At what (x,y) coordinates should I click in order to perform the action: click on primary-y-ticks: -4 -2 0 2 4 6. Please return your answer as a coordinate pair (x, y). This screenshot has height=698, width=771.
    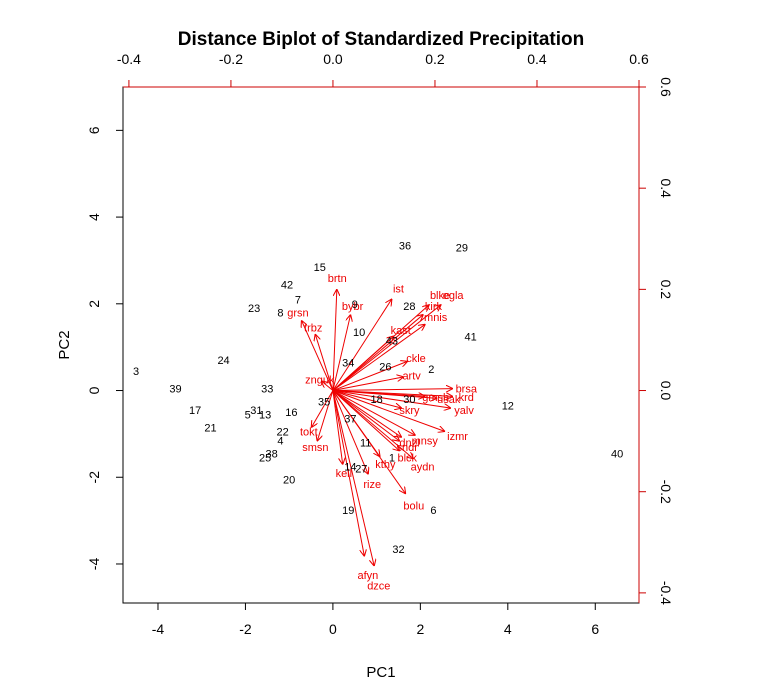
    Looking at the image, I should click on (104, 348).